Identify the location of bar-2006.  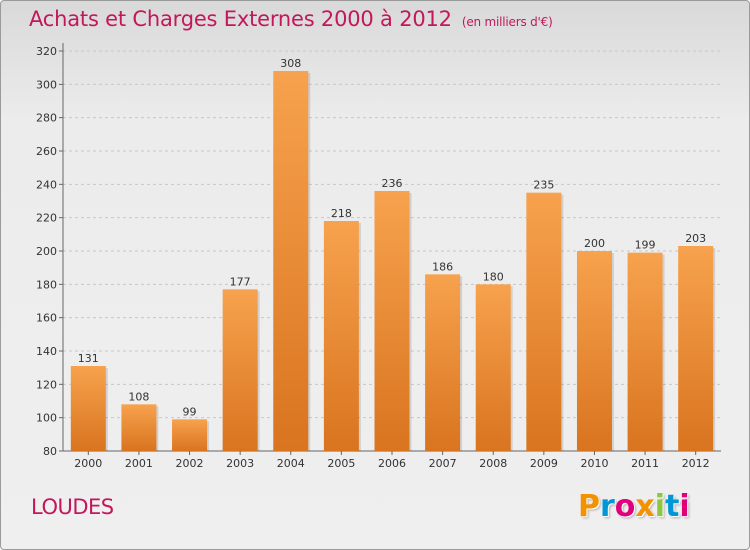
(392, 321).